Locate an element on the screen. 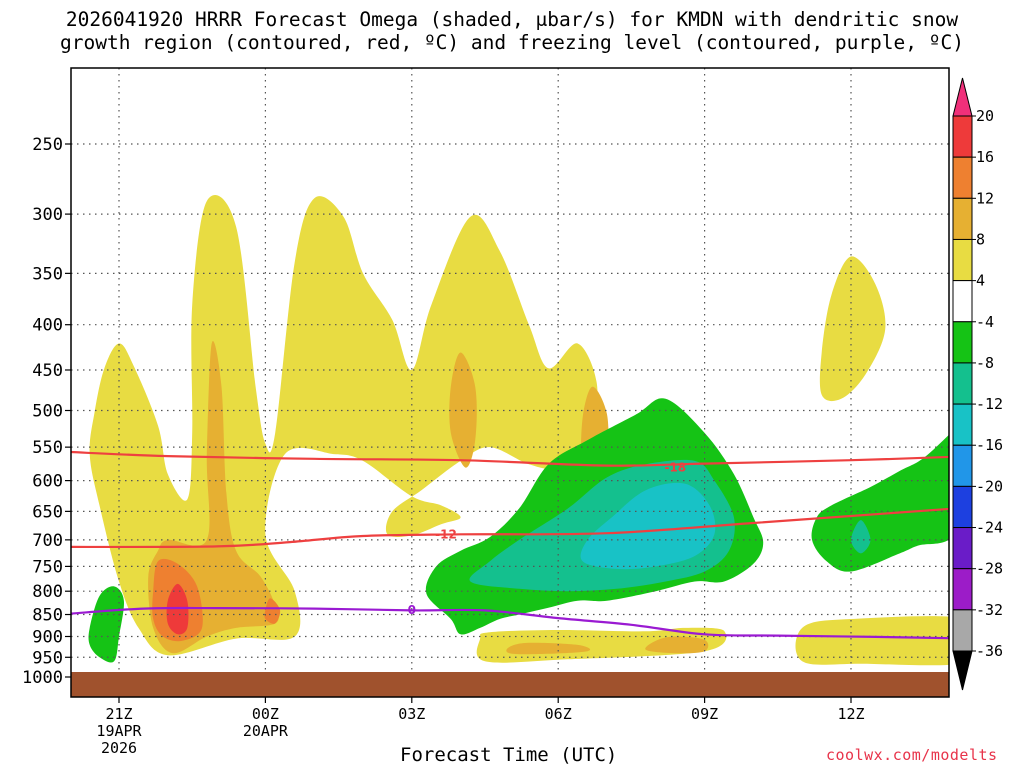  colorbar-label-8: -16 is located at coordinates (989, 445).